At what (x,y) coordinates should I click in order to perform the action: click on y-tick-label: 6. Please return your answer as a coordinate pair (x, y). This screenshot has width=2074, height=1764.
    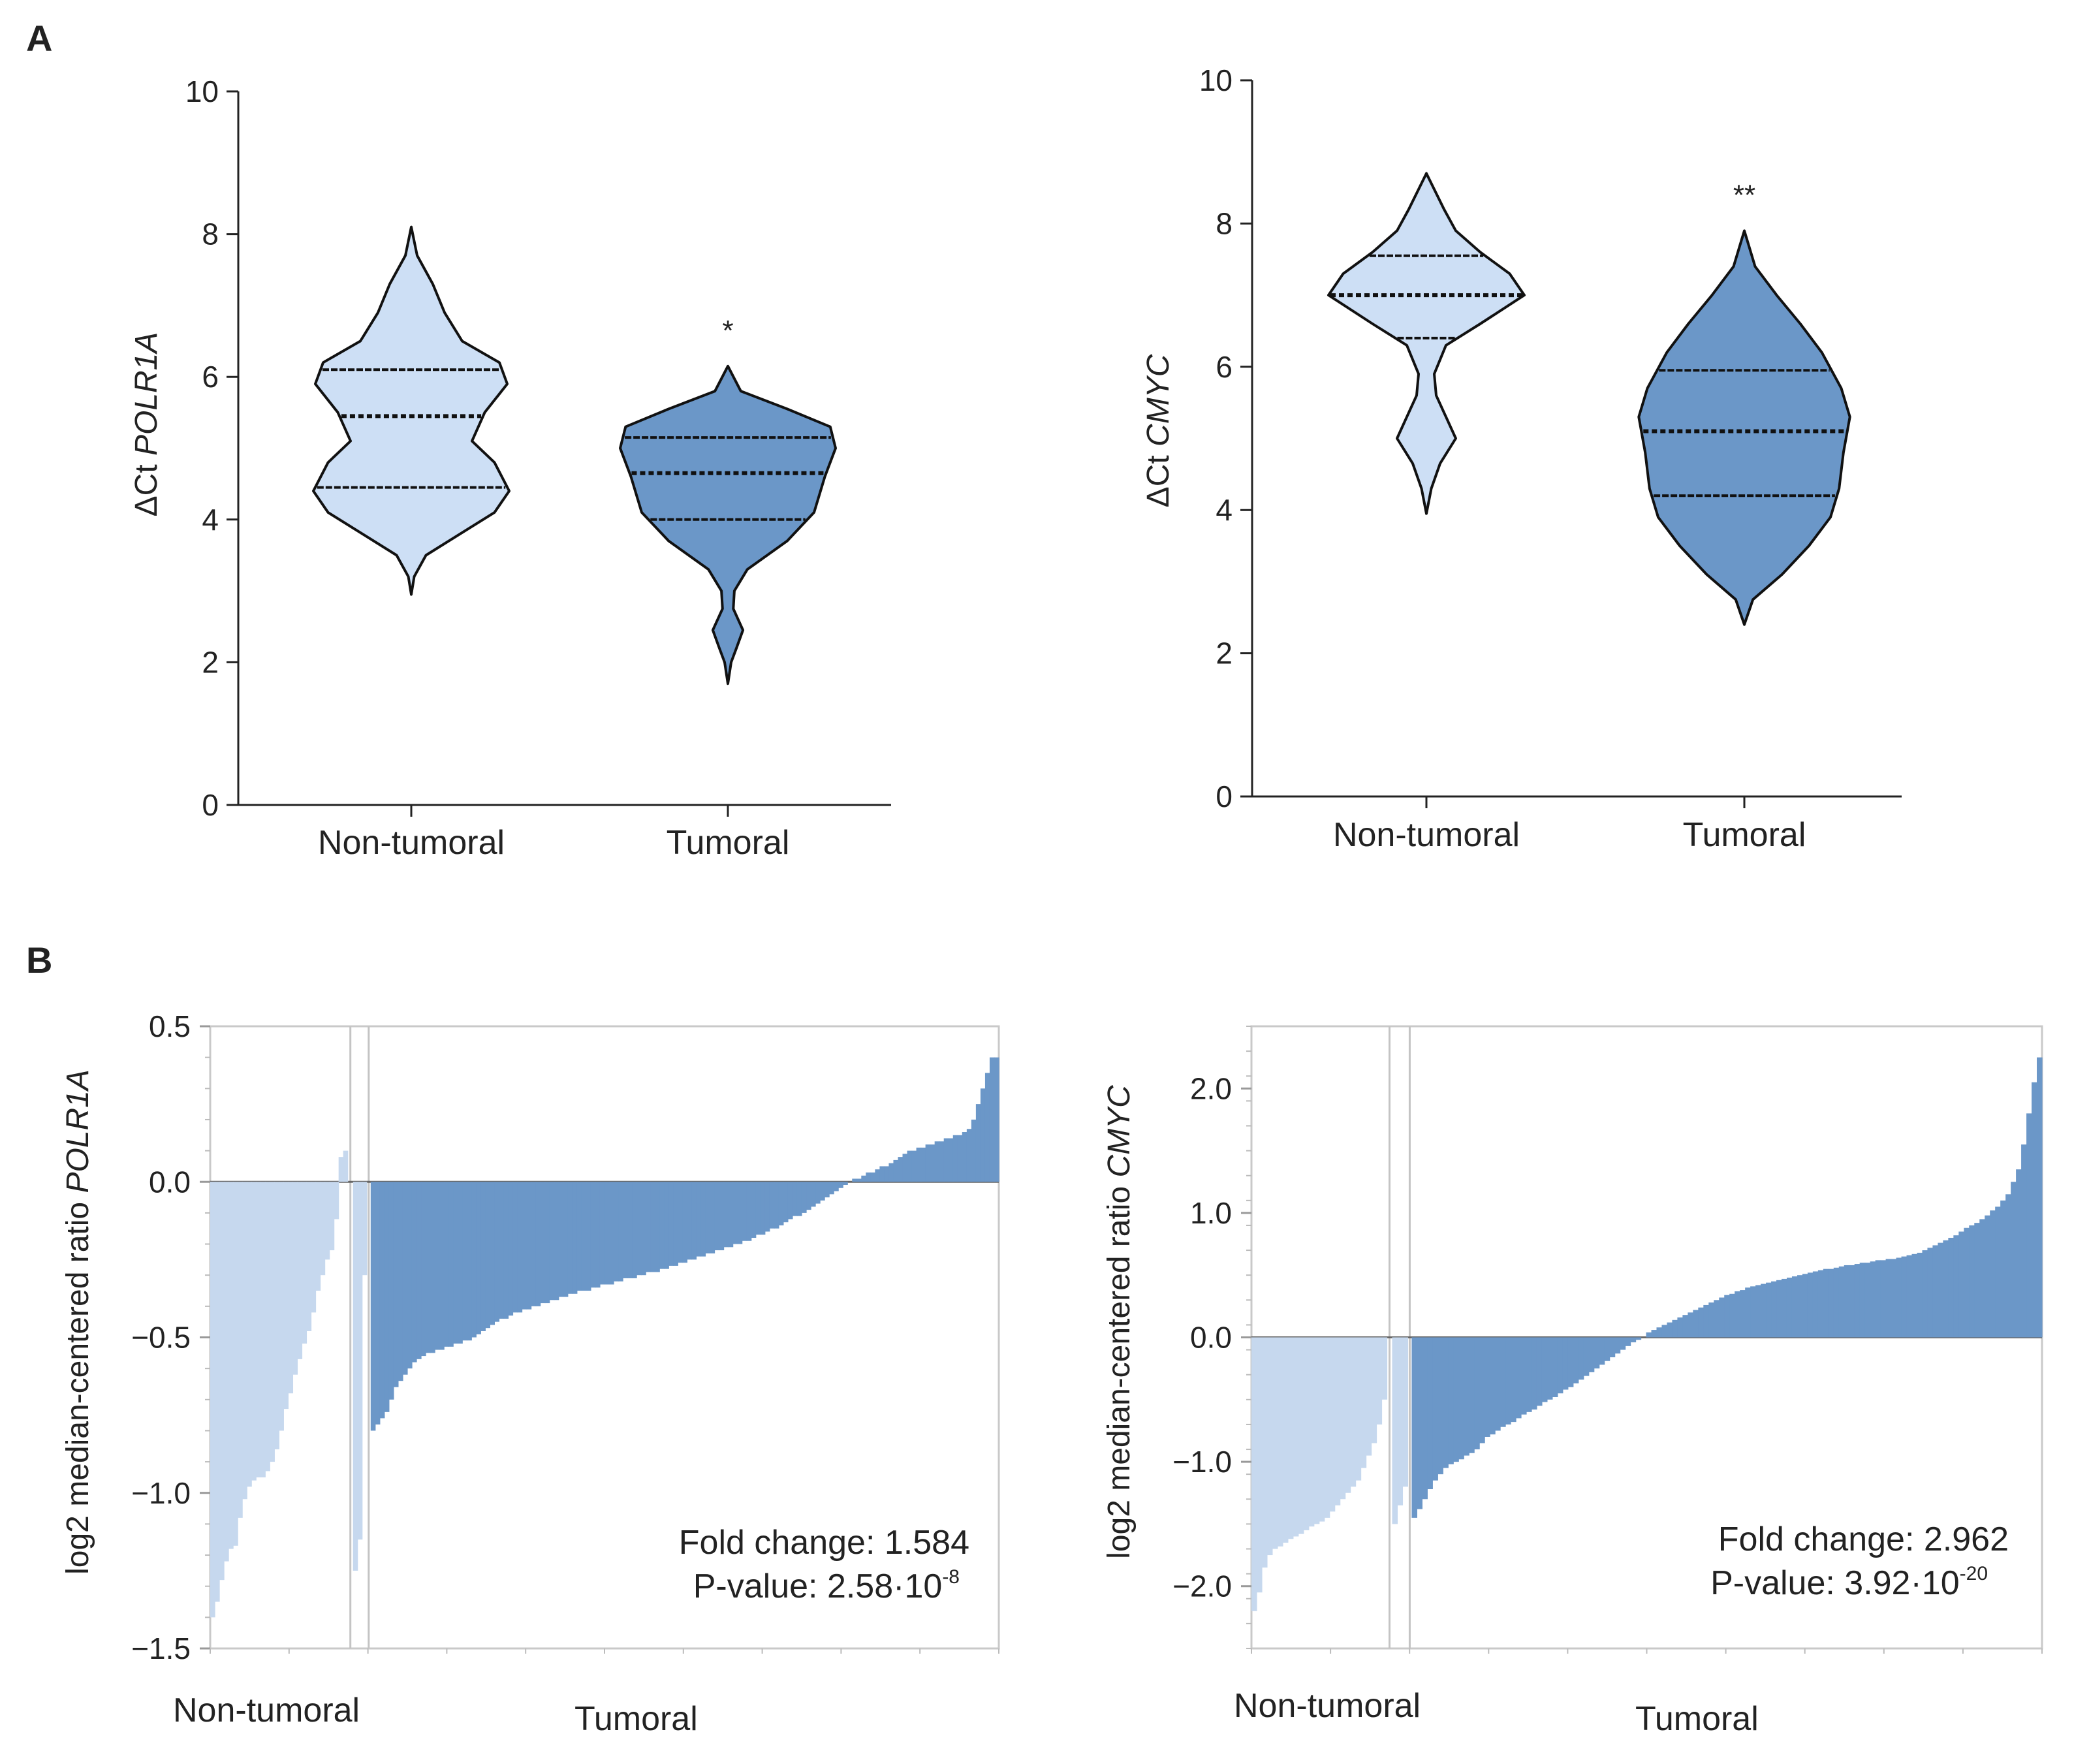
    Looking at the image, I should click on (1224, 367).